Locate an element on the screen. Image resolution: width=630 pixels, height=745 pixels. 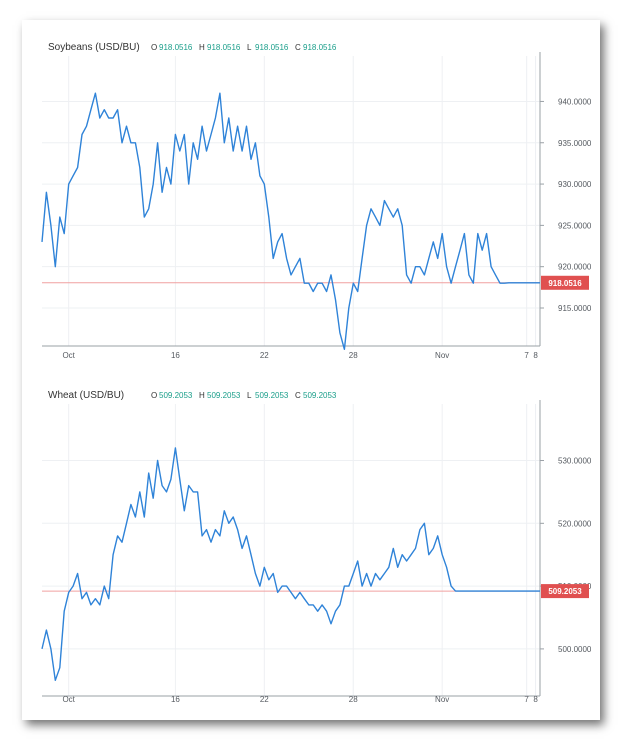
chart-title: Wheat (USD/BU) is located at coordinates (86, 395).